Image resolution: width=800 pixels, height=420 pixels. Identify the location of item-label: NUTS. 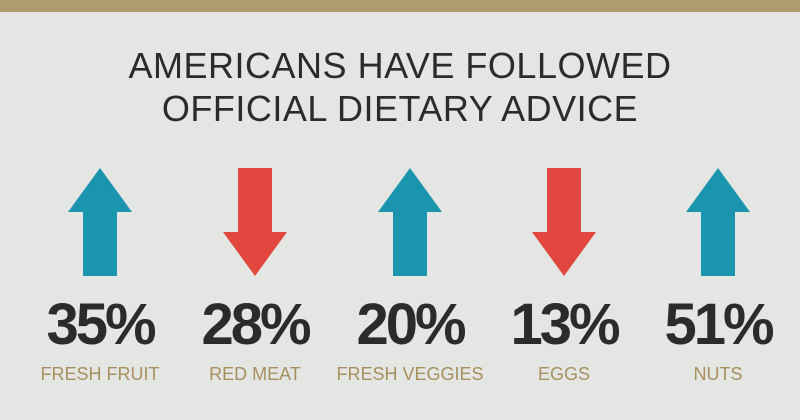
(718, 374).